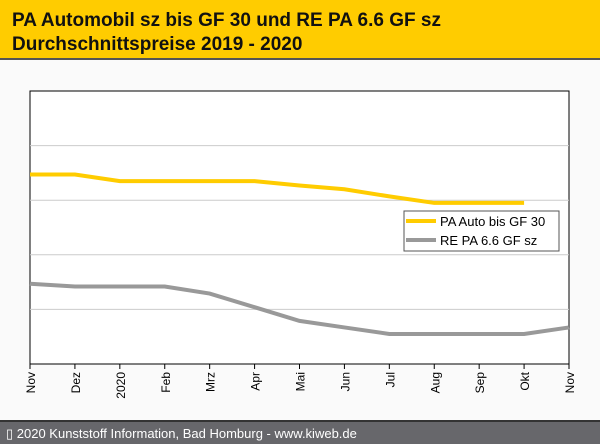  Describe the element at coordinates (256, 381) in the screenshot. I see `x-tick-label: Apr` at that location.